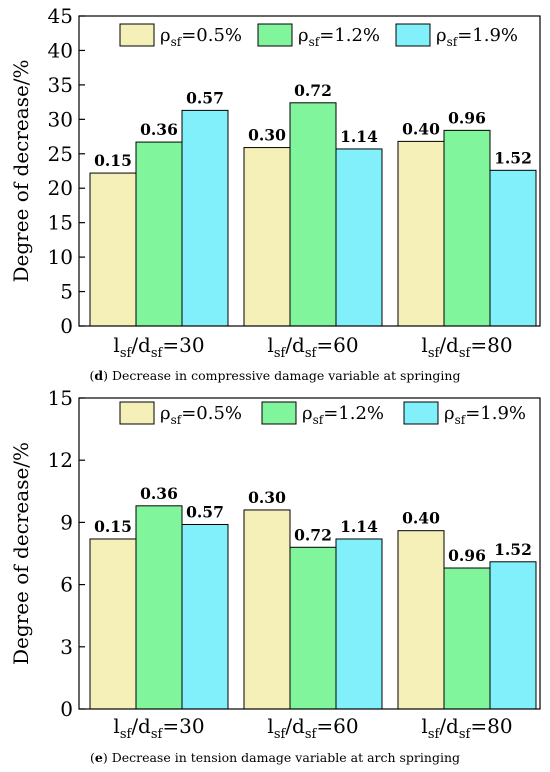  Describe the element at coordinates (205, 97) in the screenshot. I see `data-label-d-s2-c0: 0.57` at that location.